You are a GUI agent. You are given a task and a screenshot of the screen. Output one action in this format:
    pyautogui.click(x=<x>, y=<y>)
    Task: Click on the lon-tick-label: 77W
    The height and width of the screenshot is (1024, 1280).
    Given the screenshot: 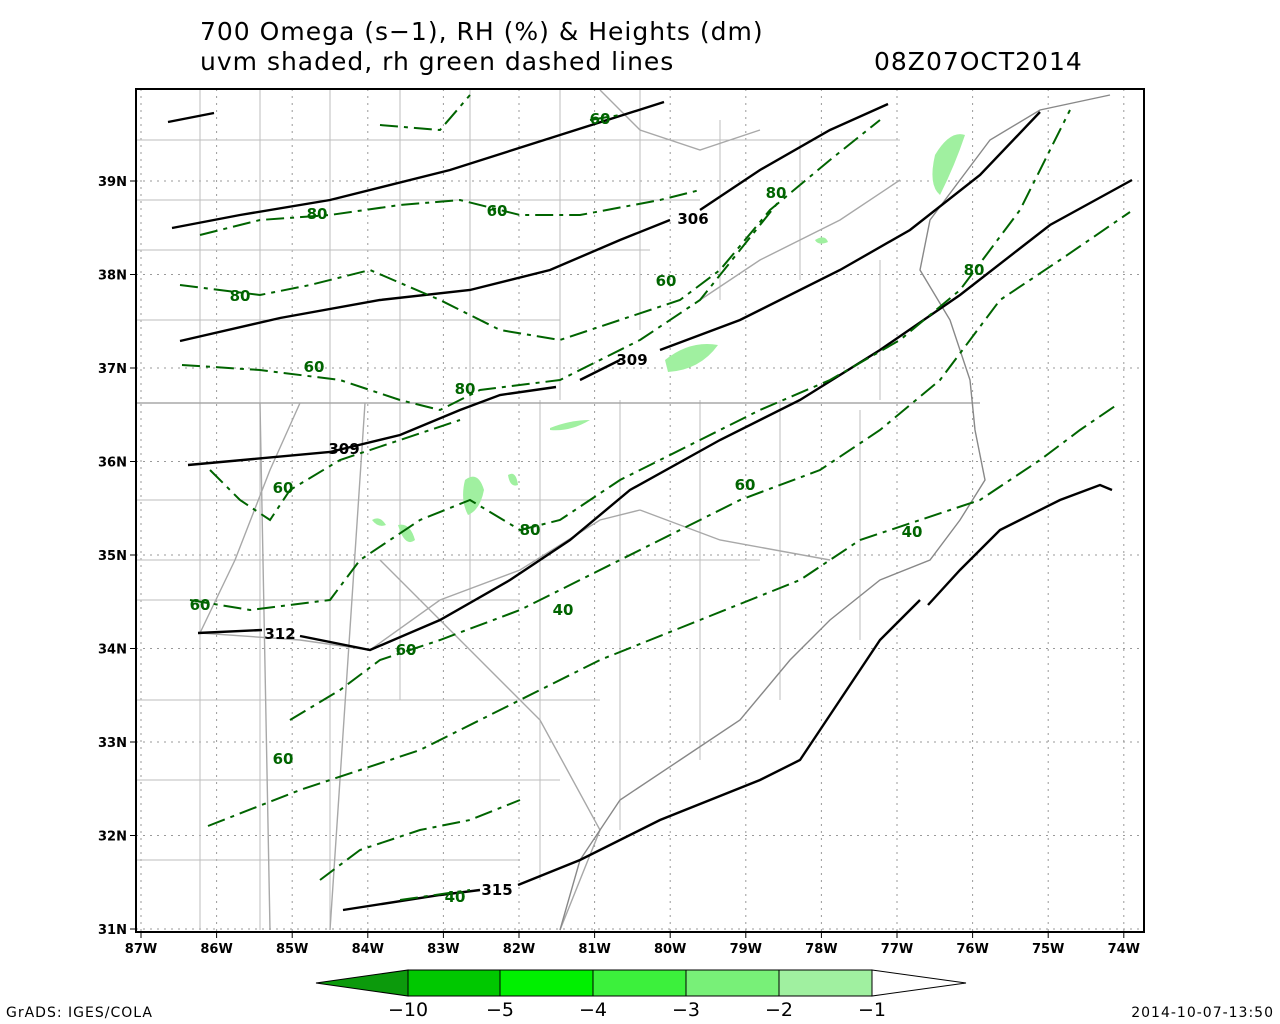 What is the action you would take?
    pyautogui.click(x=897, y=949)
    